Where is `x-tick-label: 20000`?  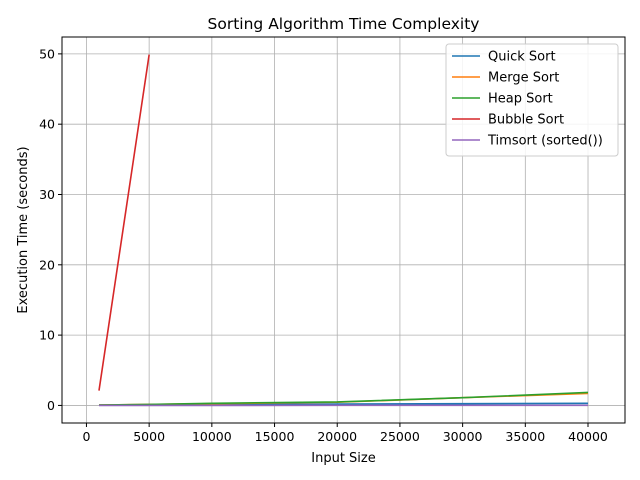 x-tick-label: 20000 is located at coordinates (337, 436).